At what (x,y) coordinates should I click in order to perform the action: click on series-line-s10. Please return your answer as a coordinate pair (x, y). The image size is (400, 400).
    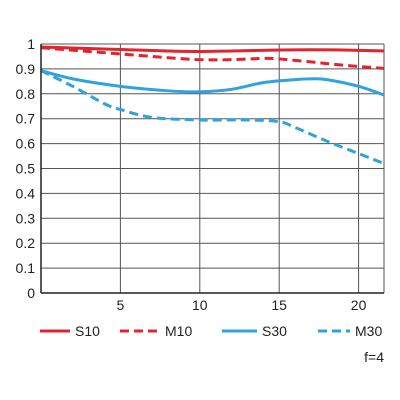
    Looking at the image, I should click on (212, 49).